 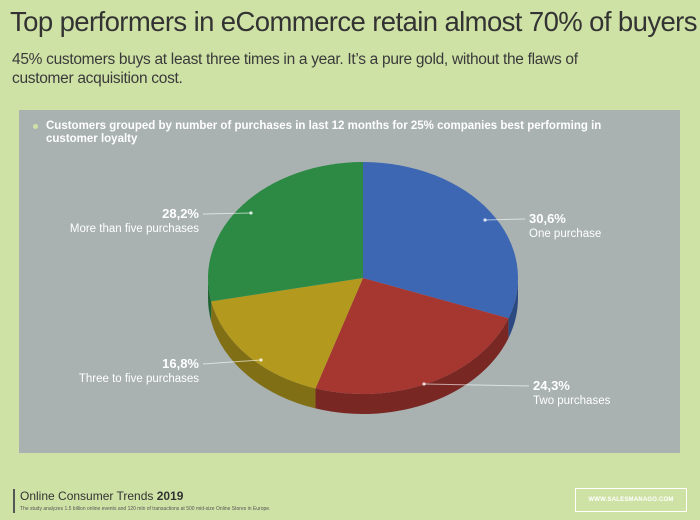 What do you see at coordinates (565, 234) in the screenshot?
I see `category-label-one-purchase: One purchase` at bounding box center [565, 234].